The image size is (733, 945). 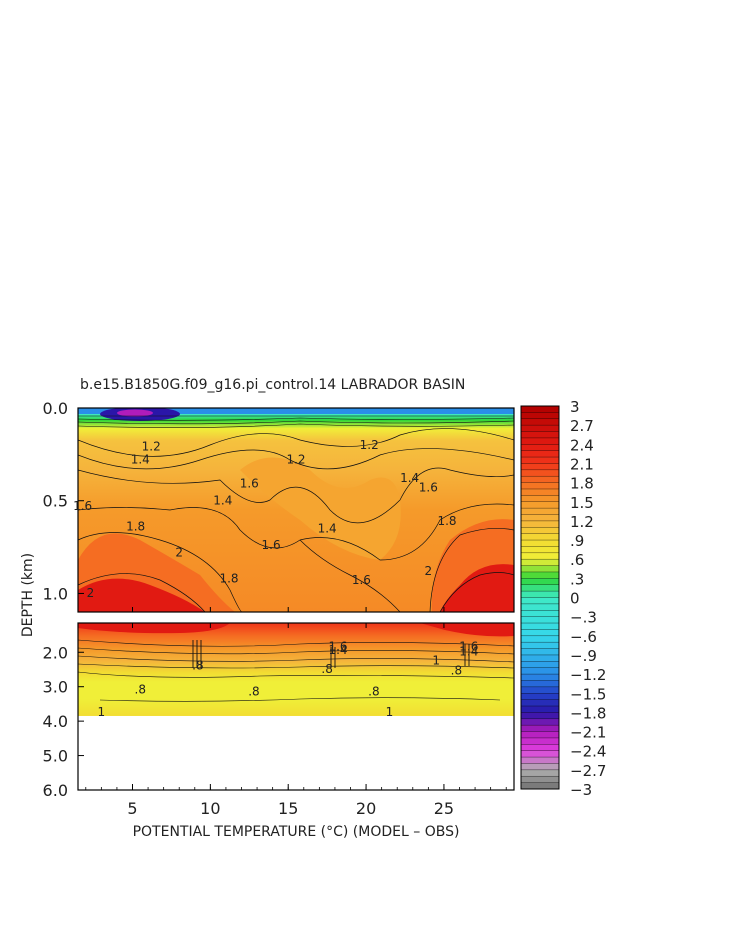 I want to click on lower-contour-labels: .8.8.8.8.8.81 111.61.4 1.61.4, so click(x=288, y=679).